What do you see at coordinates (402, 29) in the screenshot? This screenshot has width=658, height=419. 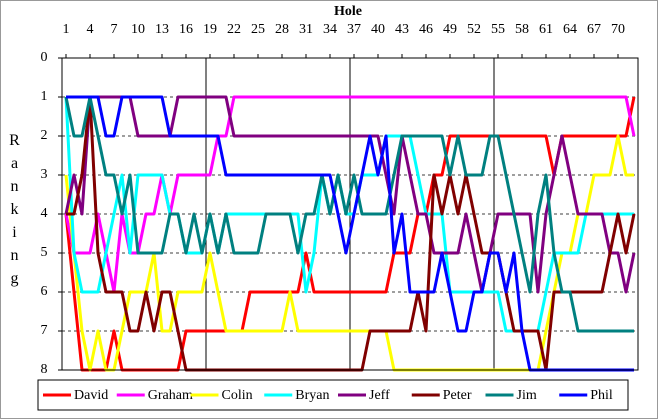 I see `x-tick-label: 43` at bounding box center [402, 29].